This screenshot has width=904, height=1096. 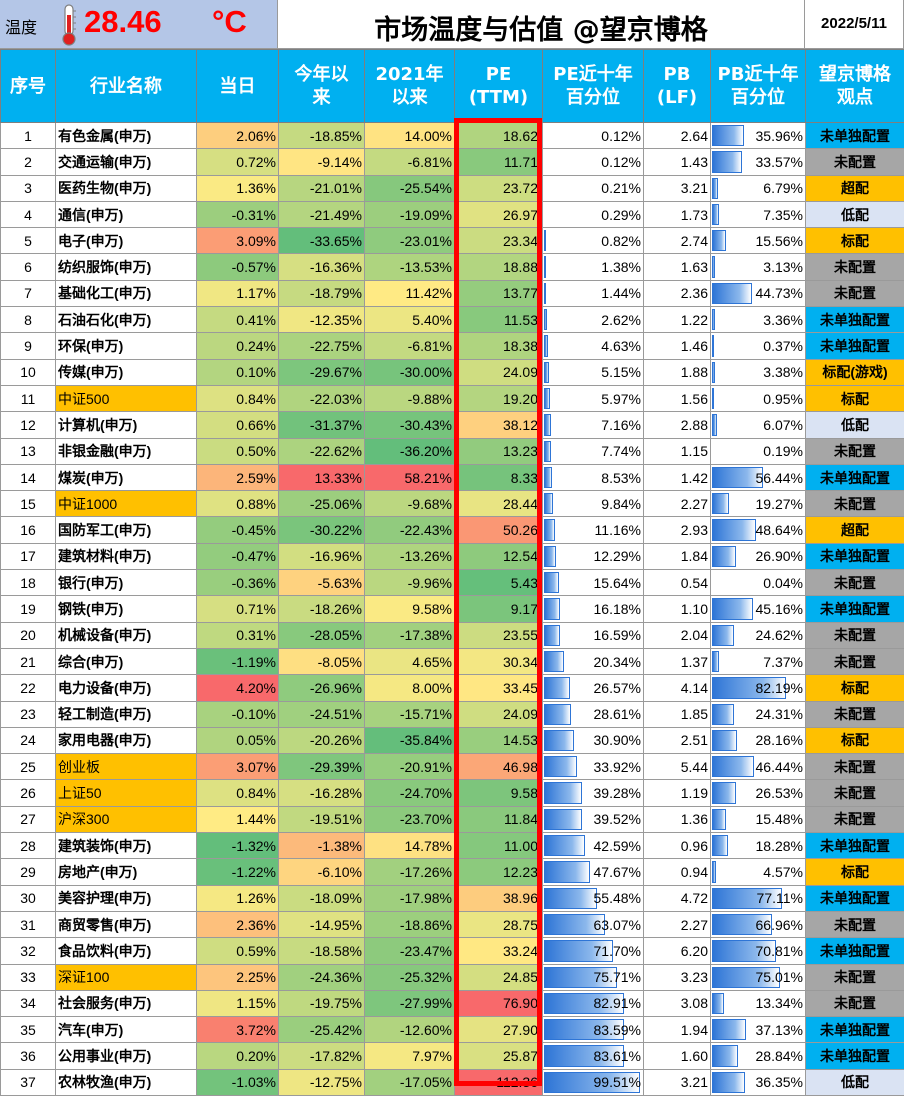 What do you see at coordinates (238, 267) in the screenshot?
I see `day-change: -0.57%` at bounding box center [238, 267].